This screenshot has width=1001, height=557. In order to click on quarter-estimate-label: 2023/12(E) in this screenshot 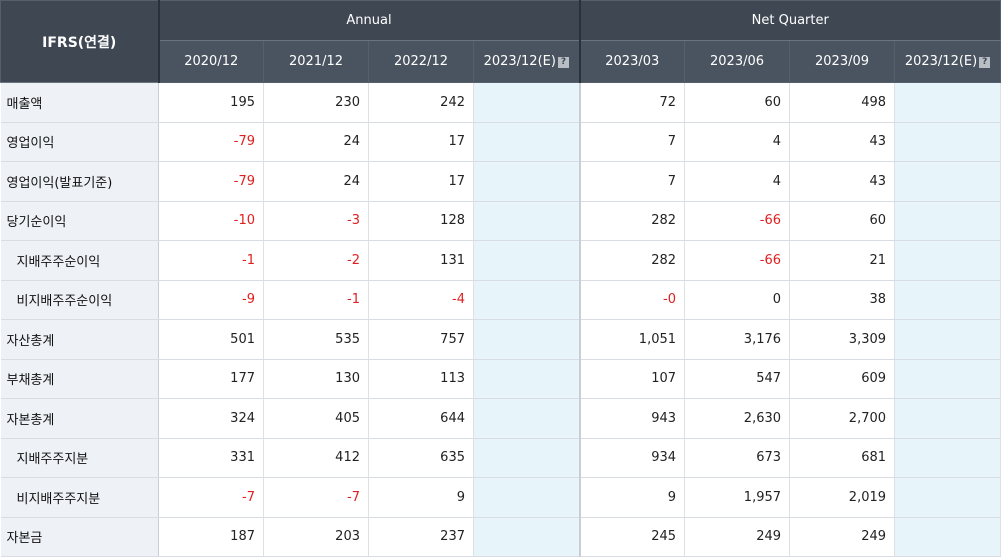, I will do `click(941, 61)`.